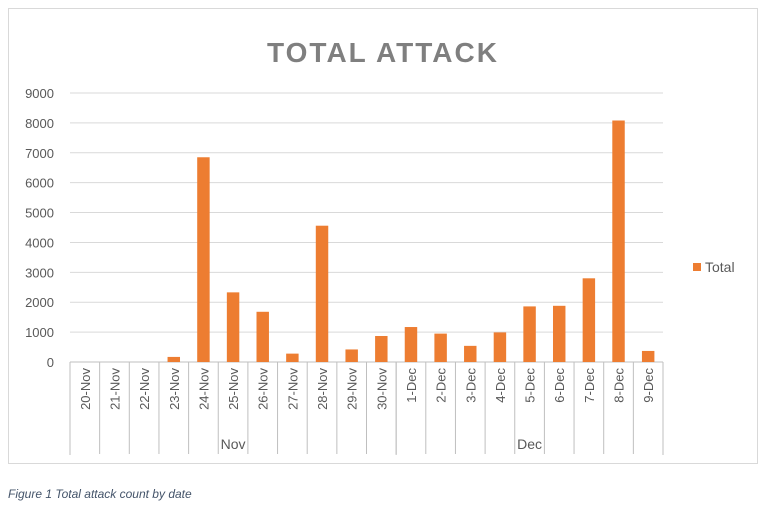  What do you see at coordinates (648, 385) in the screenshot?
I see `x-tick-label: 9-Dec` at bounding box center [648, 385].